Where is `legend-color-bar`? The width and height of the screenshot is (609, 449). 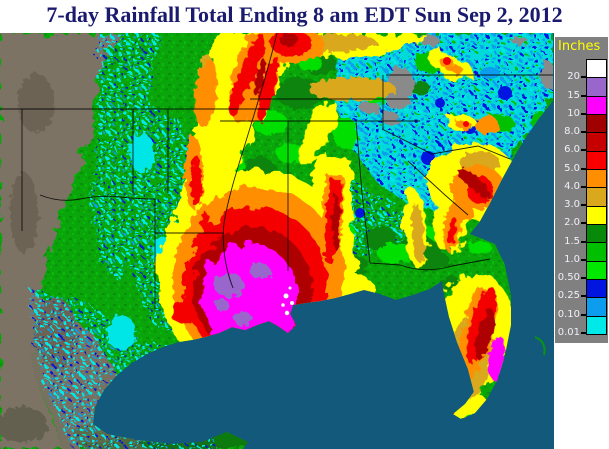
legend-color-bar is located at coordinates (596, 197).